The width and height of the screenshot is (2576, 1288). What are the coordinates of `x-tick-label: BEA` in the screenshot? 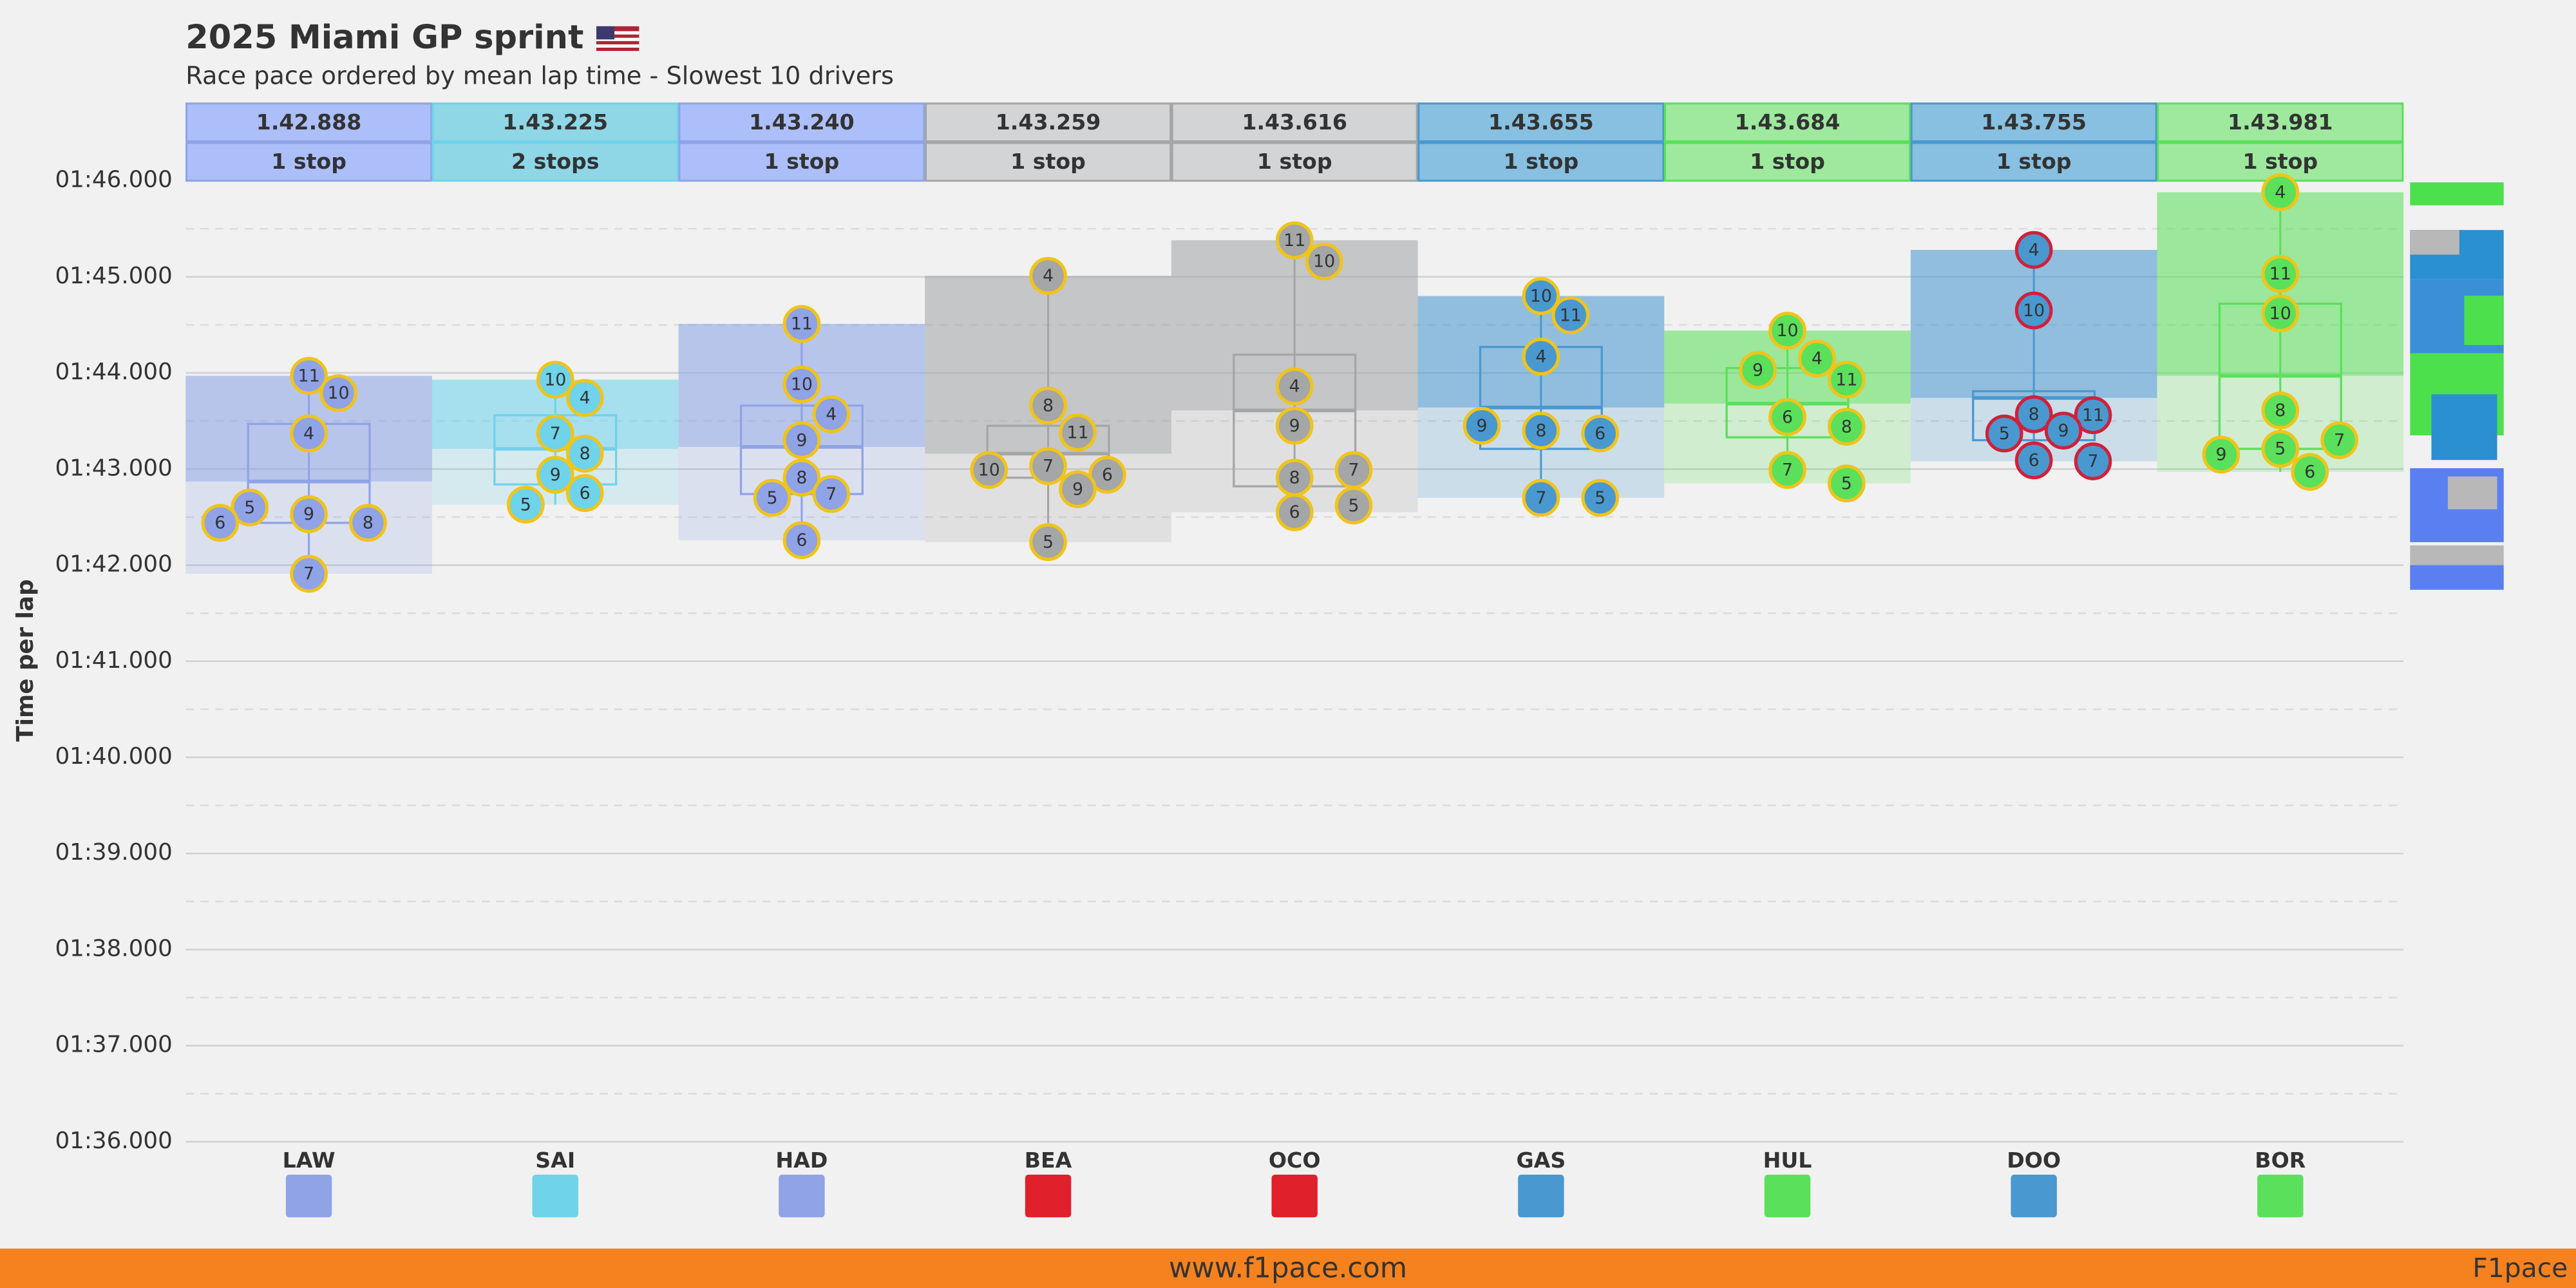 It's located at (1048, 1160).